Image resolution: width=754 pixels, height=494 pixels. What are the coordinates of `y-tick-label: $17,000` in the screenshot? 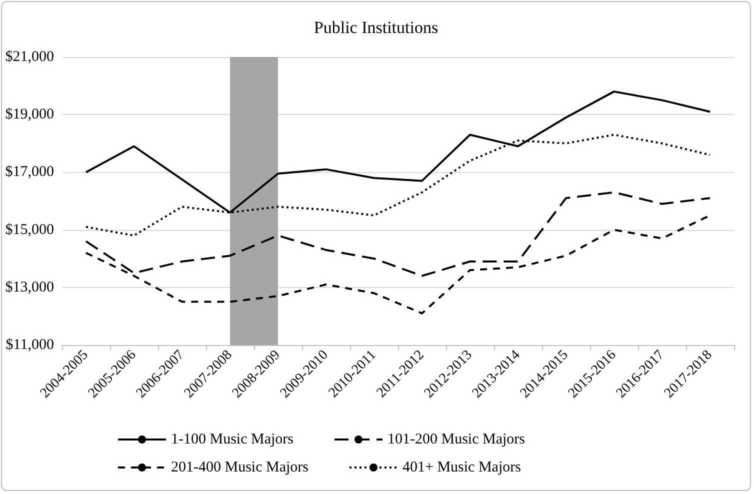 It's located at (29, 172).